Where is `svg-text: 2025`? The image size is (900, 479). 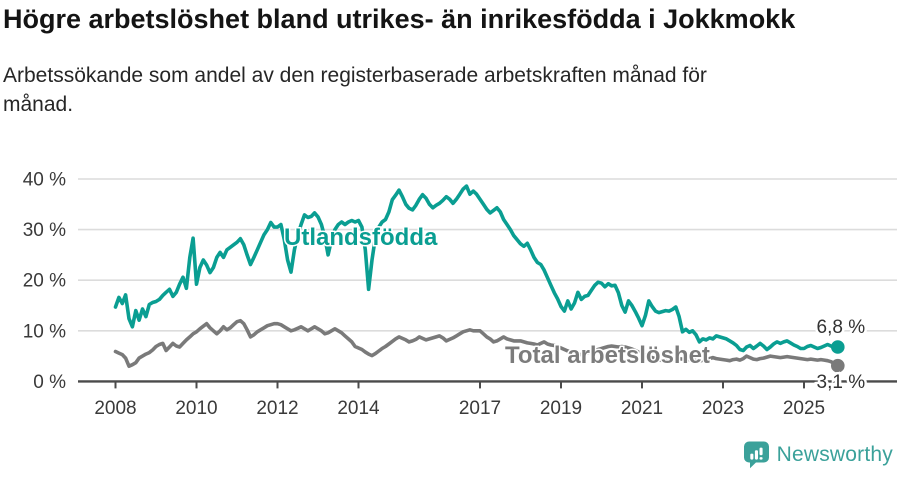
svg-text: 2025 is located at coordinates (804, 408).